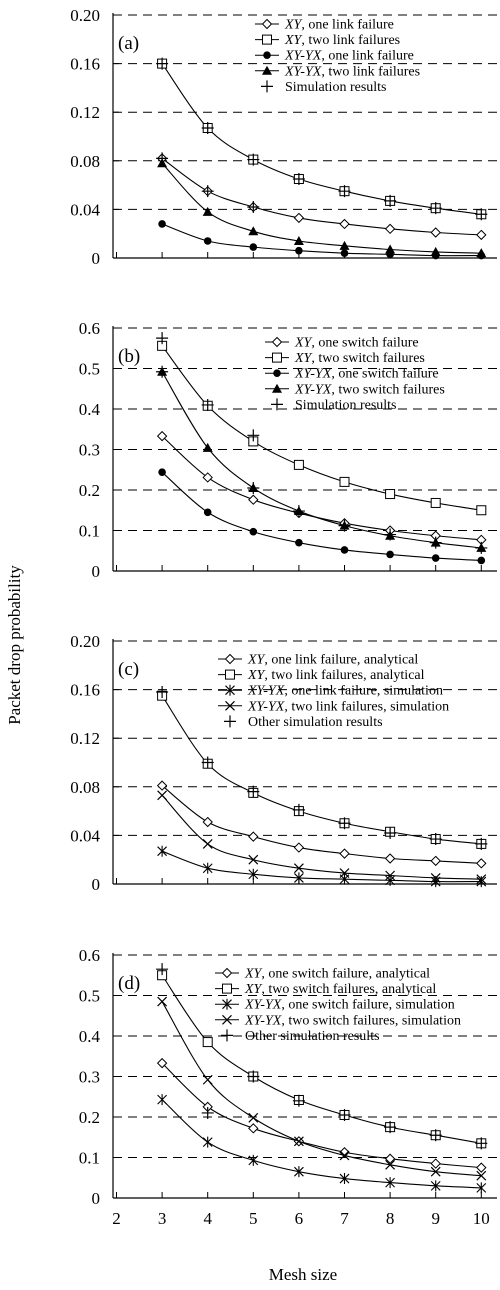 This screenshot has height=1290, width=500. I want to click on legend-label-text: , one switch failure, simulation, so click(367, 1005).